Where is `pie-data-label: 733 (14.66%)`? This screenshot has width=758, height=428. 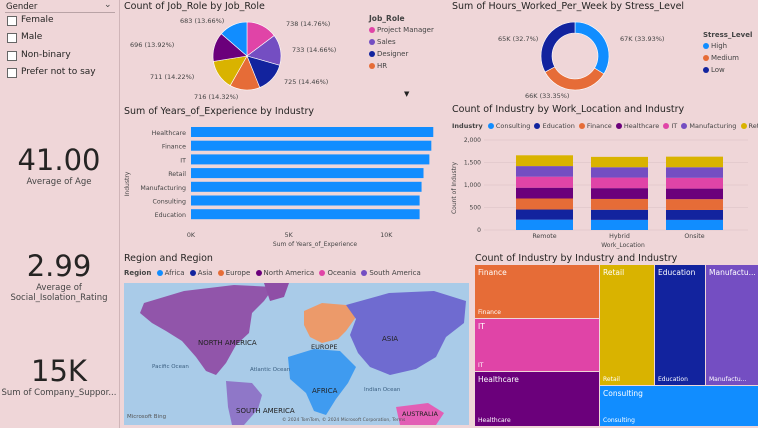
pie-data-label: 733 (14.66%) is located at coordinates (314, 50).